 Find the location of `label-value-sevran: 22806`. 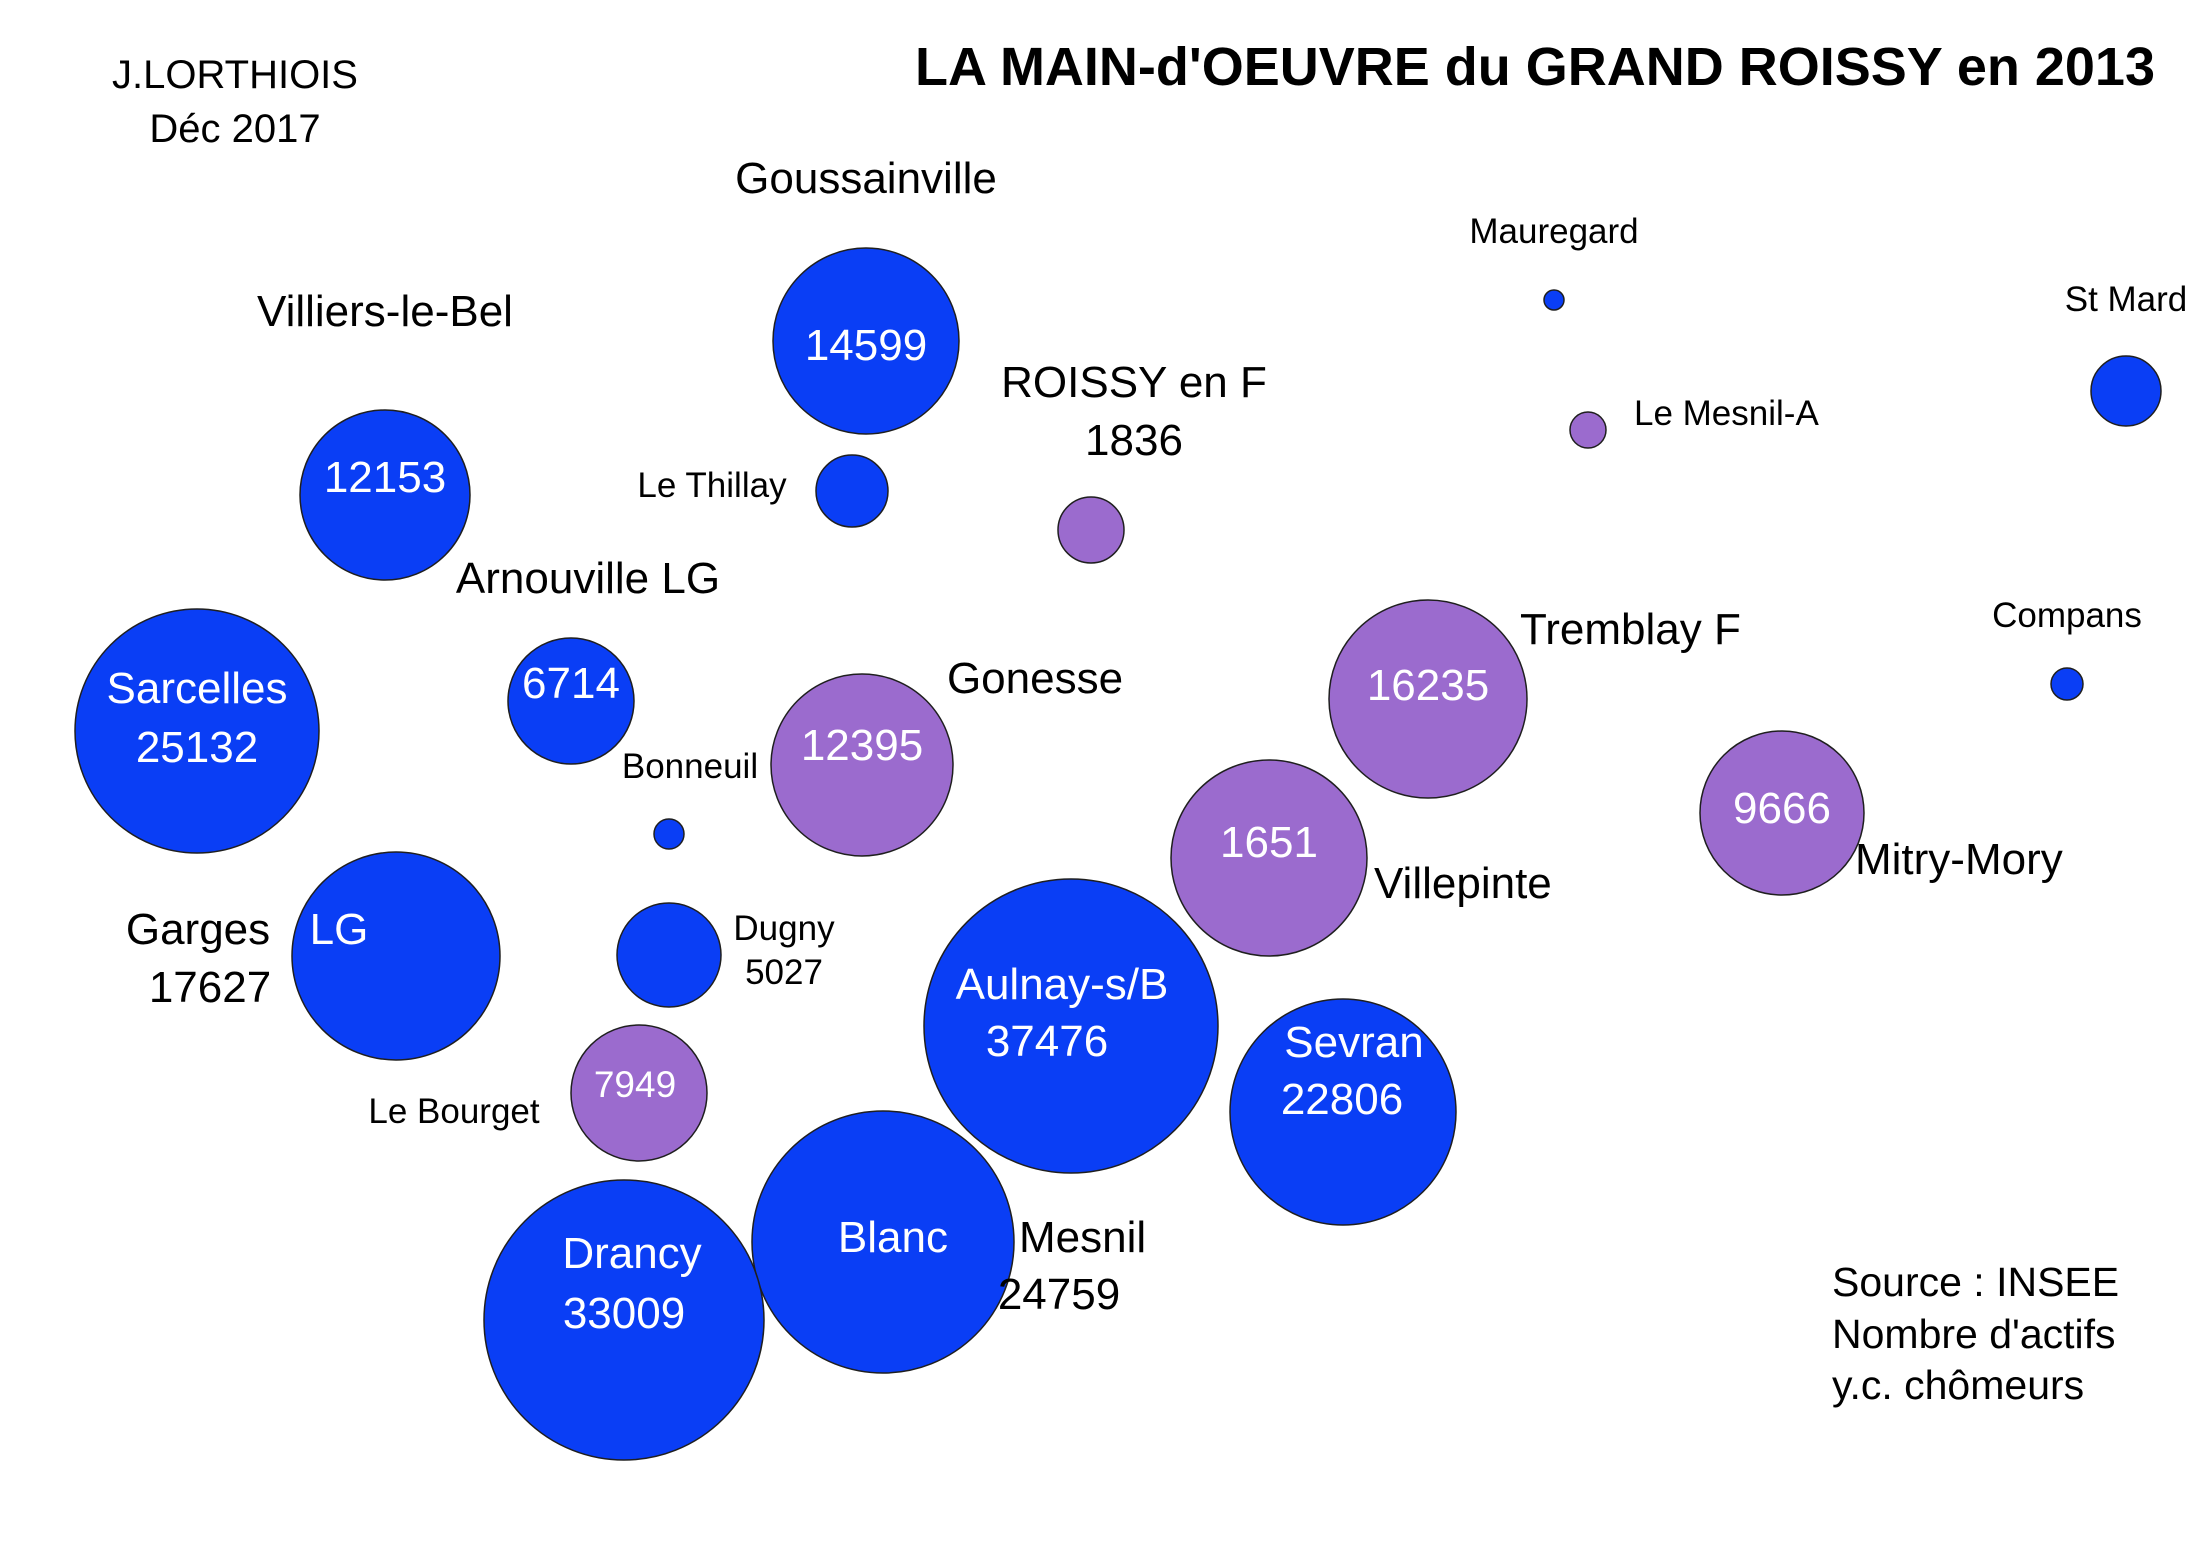

label-value-sevran: 22806 is located at coordinates (1342, 1099).